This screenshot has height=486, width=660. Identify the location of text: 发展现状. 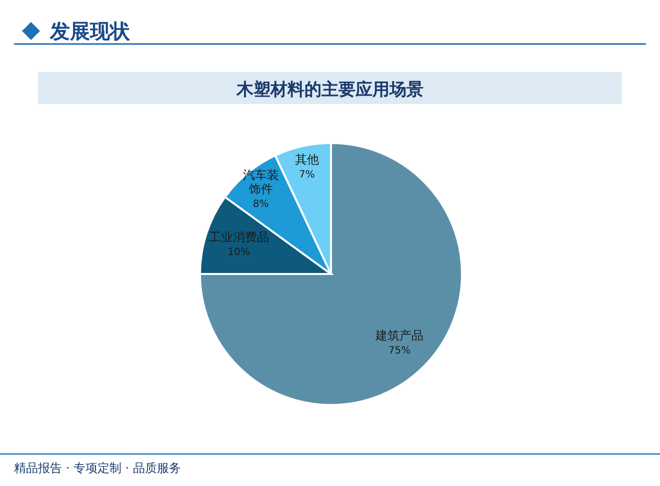
(90, 31).